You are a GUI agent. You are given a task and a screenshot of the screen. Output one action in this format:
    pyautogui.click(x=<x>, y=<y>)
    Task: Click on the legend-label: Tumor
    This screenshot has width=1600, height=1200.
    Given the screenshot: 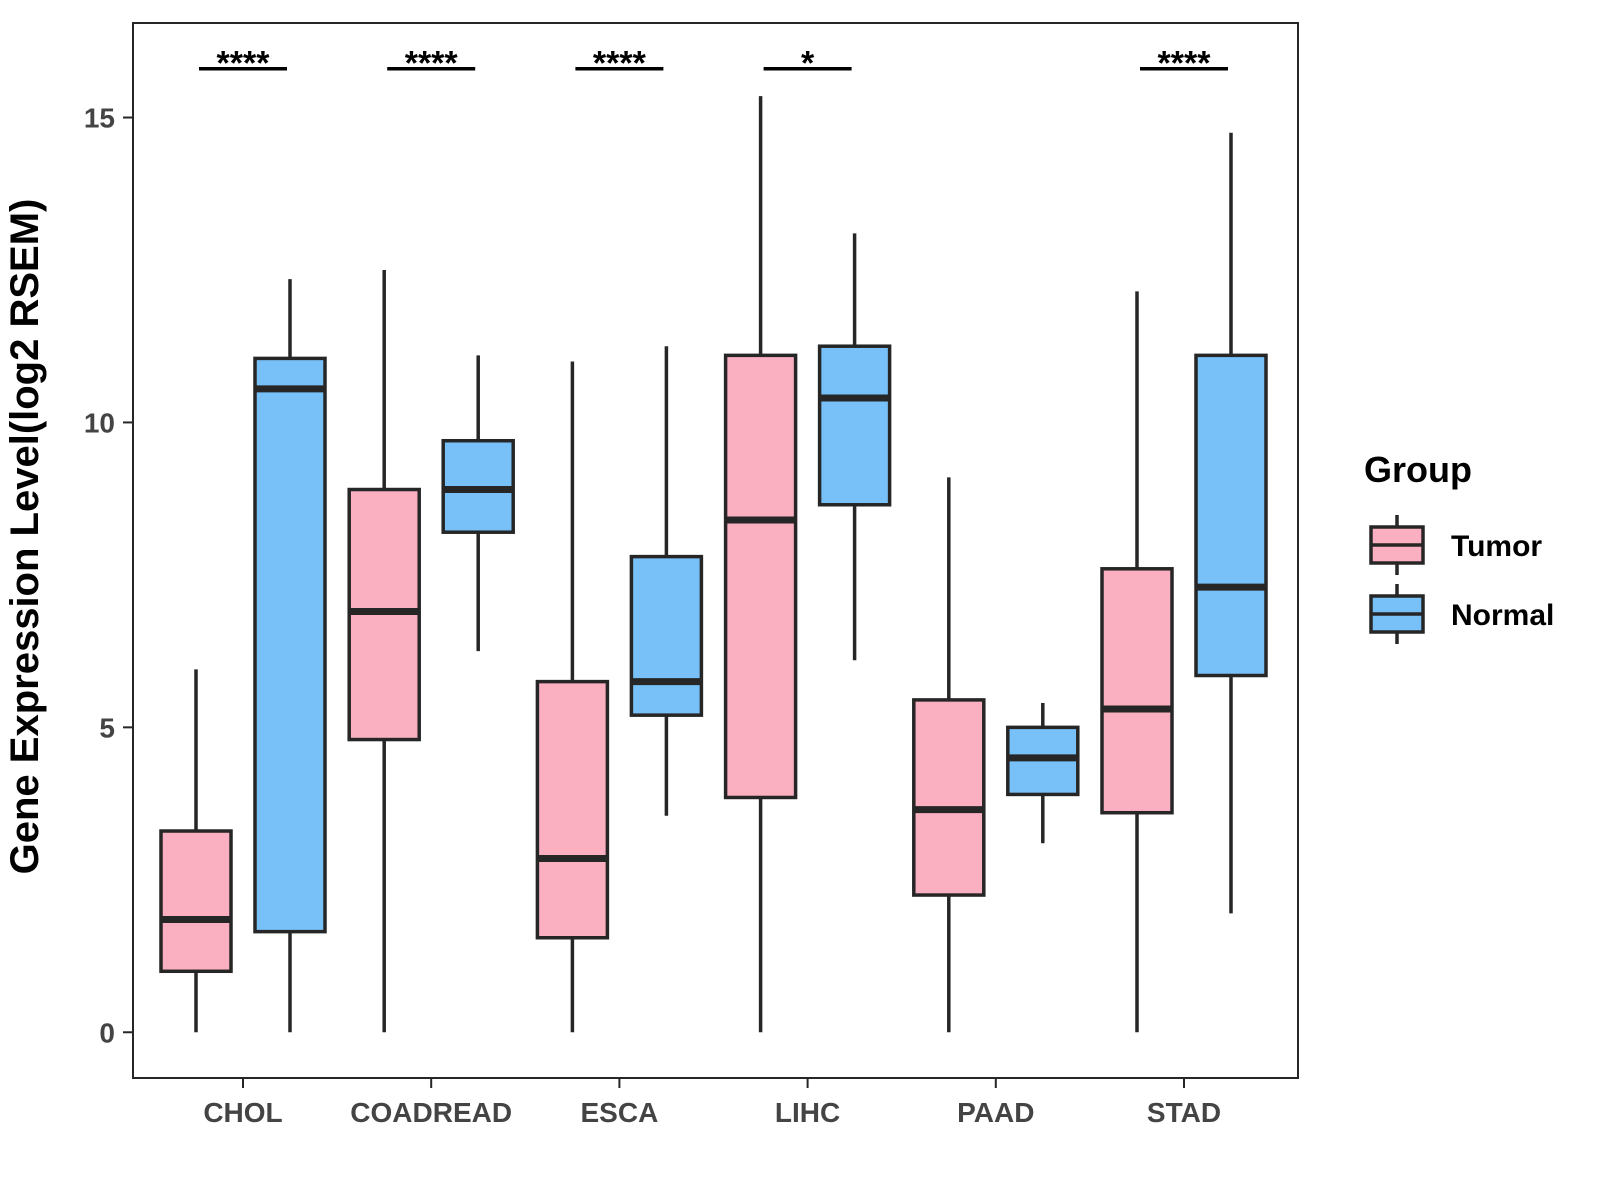 What is the action you would take?
    pyautogui.click(x=1496, y=546)
    